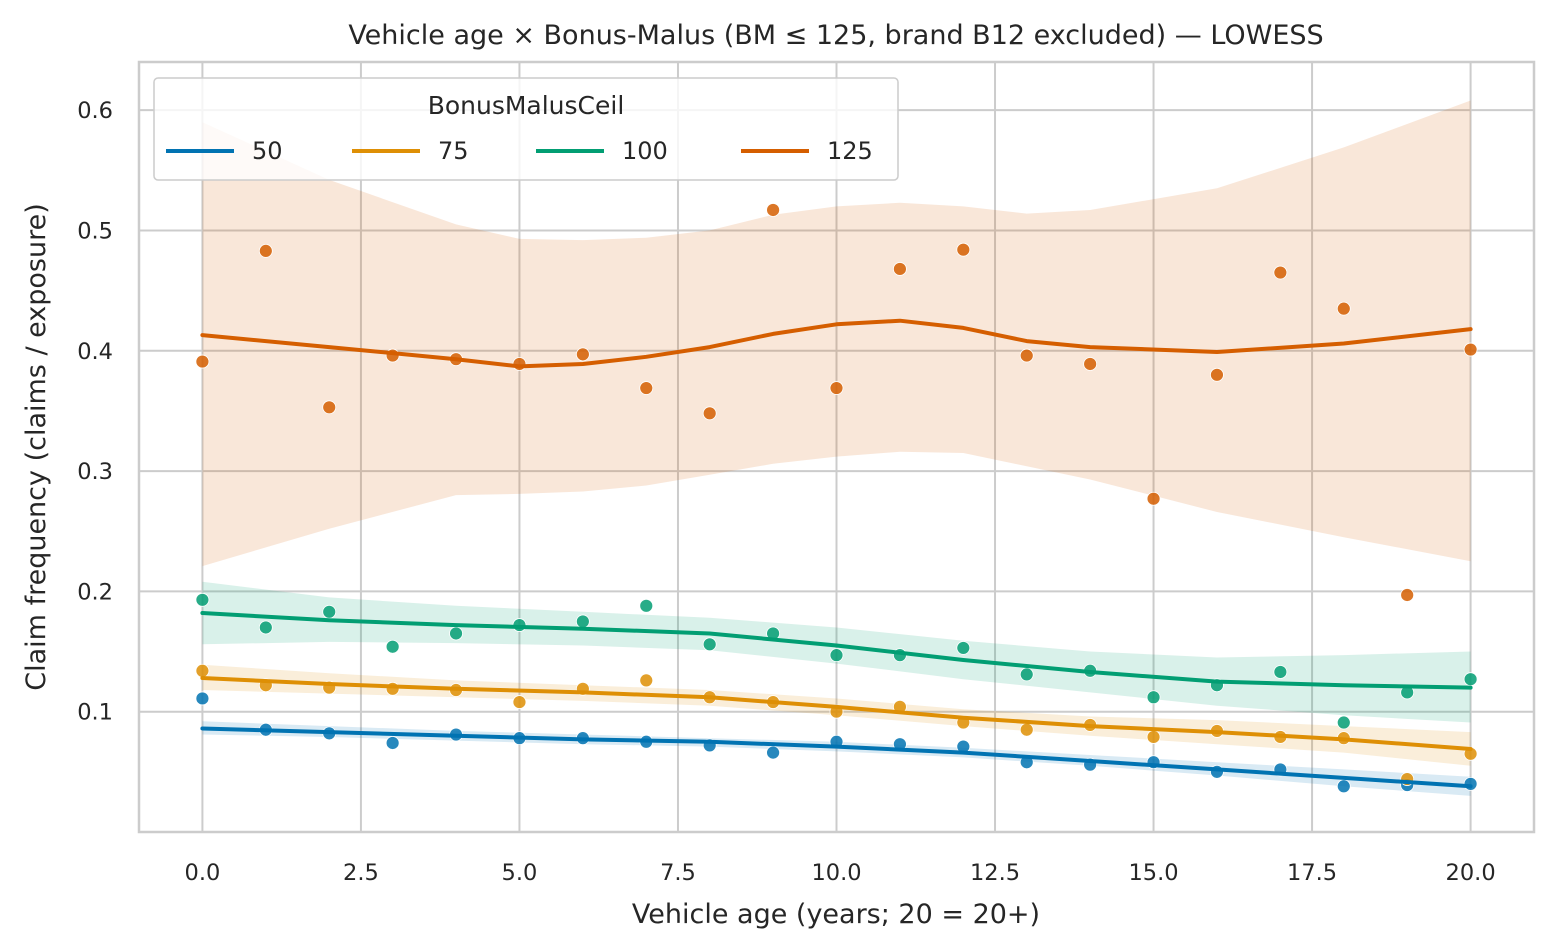 This screenshot has width=1554, height=952. What do you see at coordinates (95, 111) in the screenshot?
I see `y-tick-label: 0.6` at bounding box center [95, 111].